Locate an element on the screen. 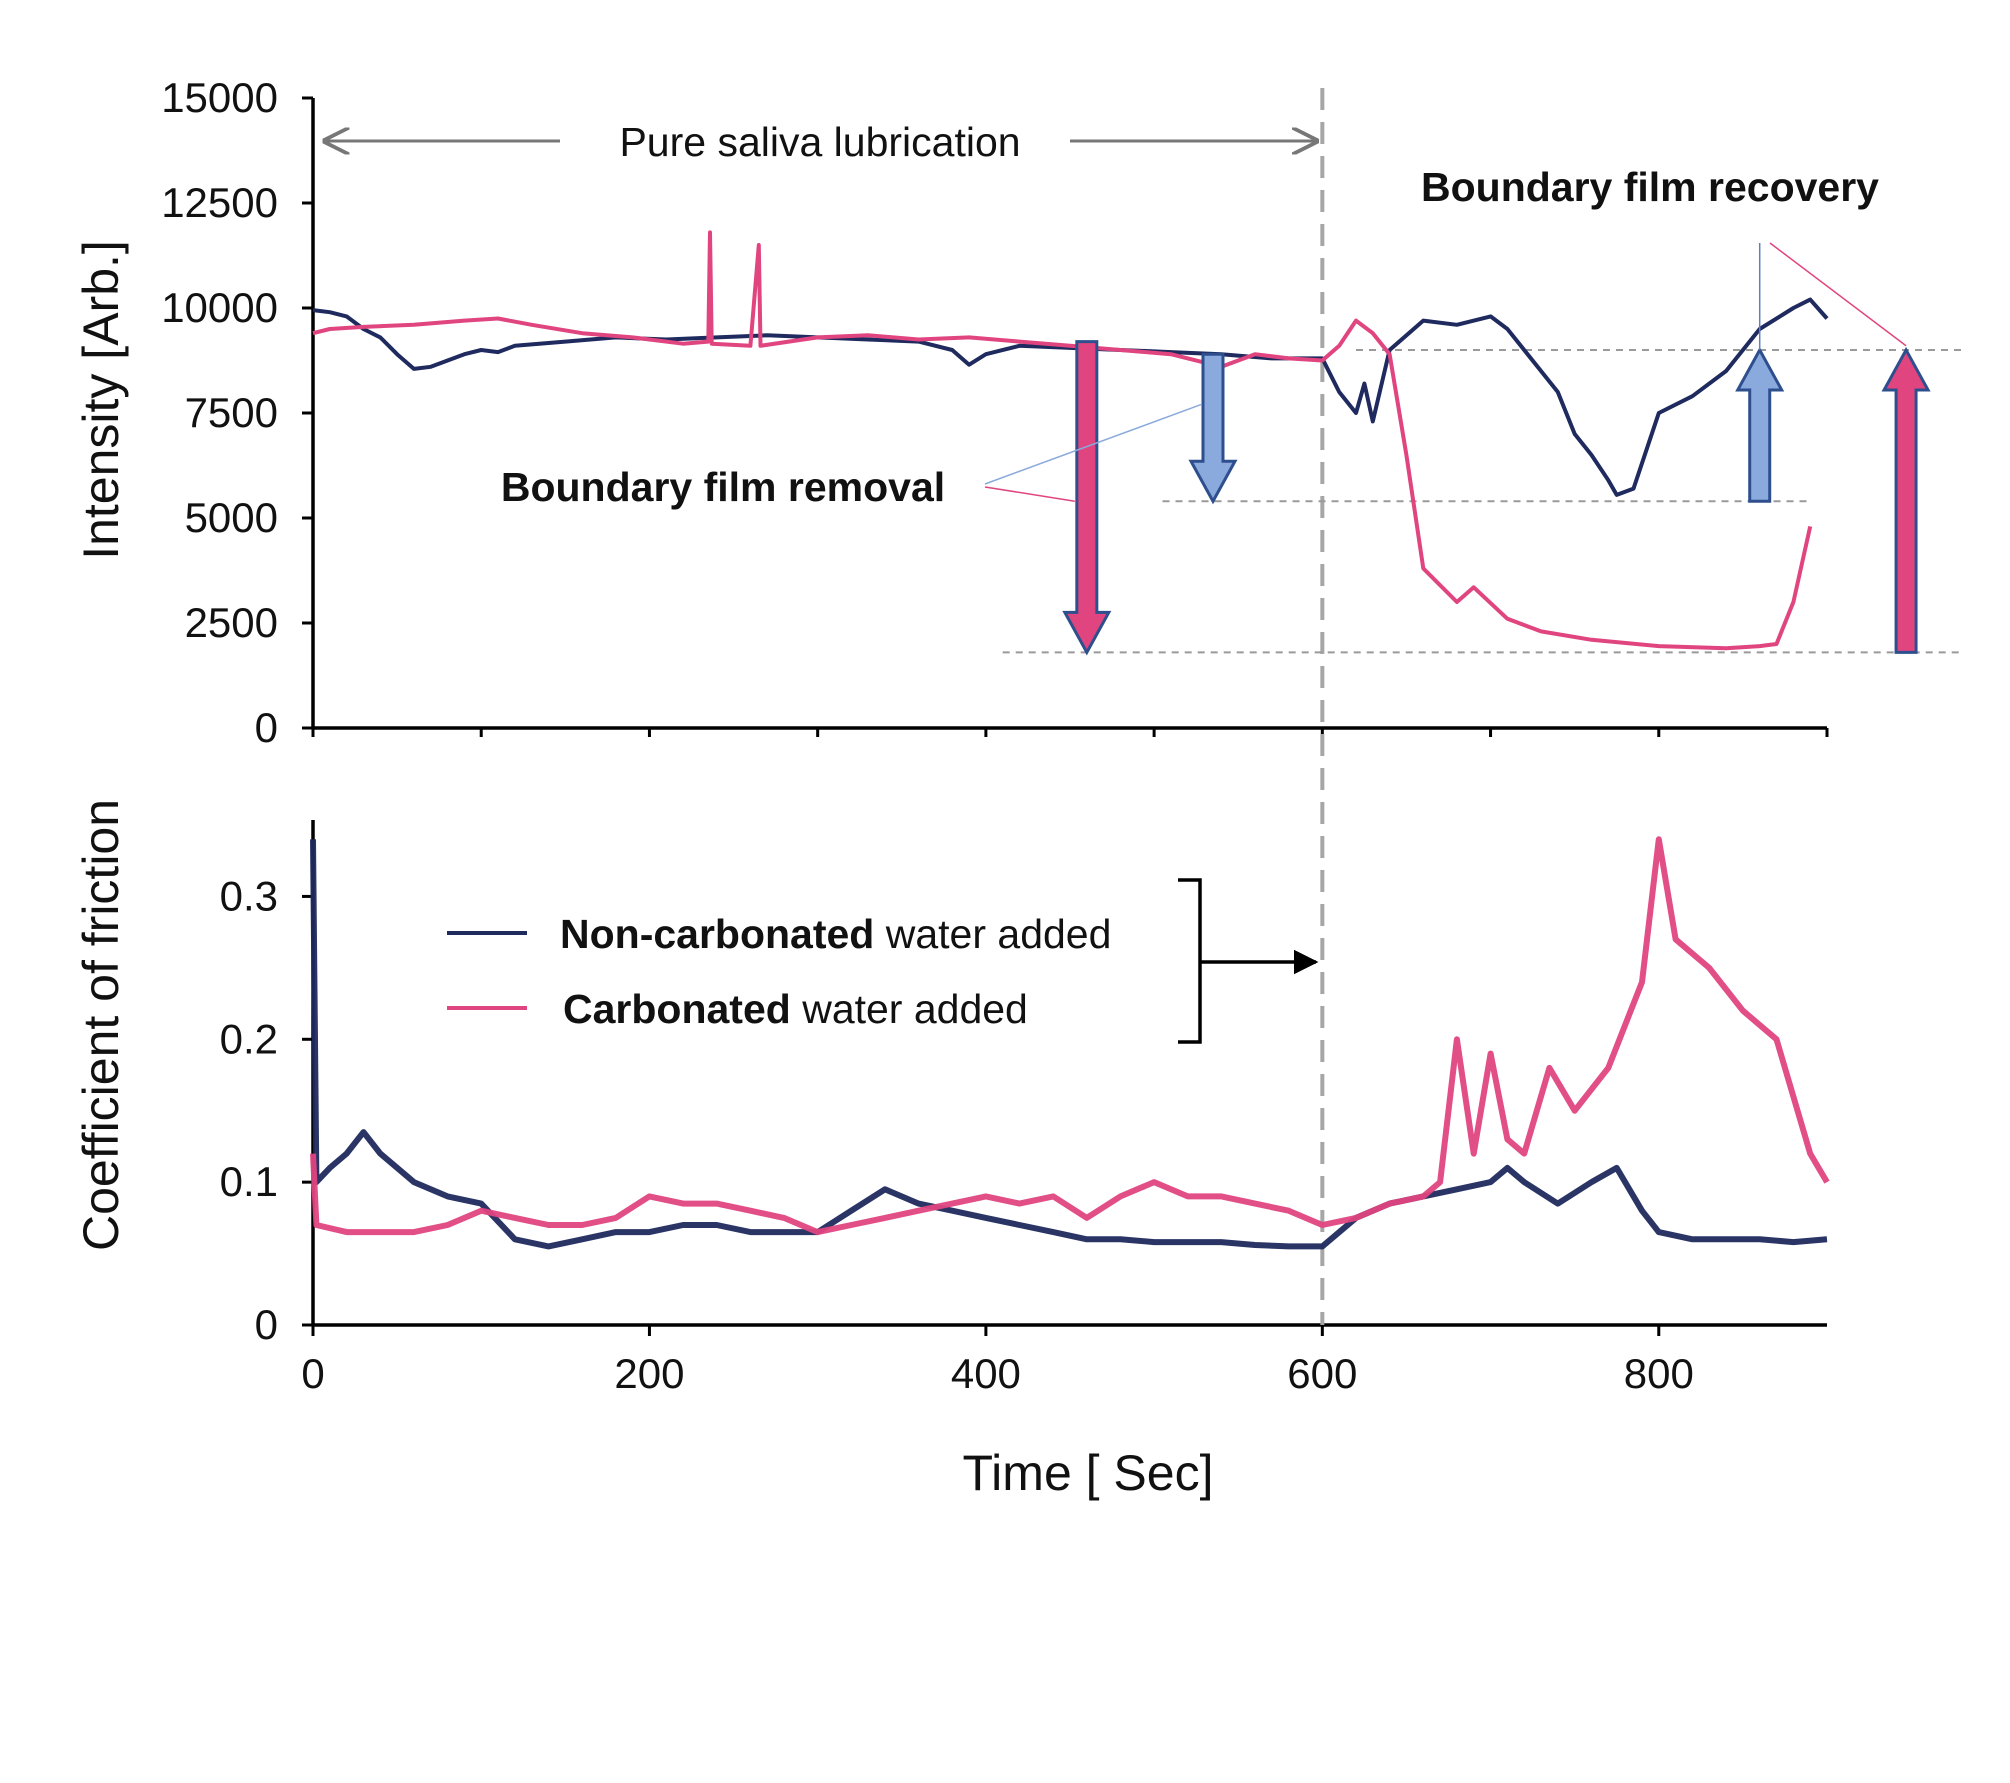 This screenshot has height=1783, width=2010. cof-y-tick-label: 0.2 is located at coordinates (249, 1038).